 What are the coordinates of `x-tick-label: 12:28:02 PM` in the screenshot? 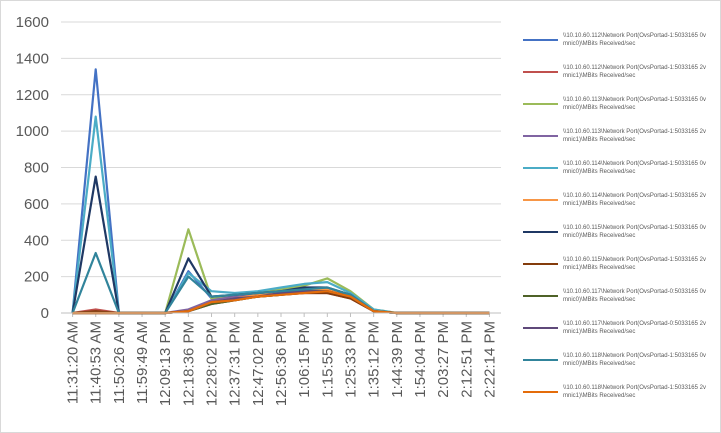 It's located at (212, 363).